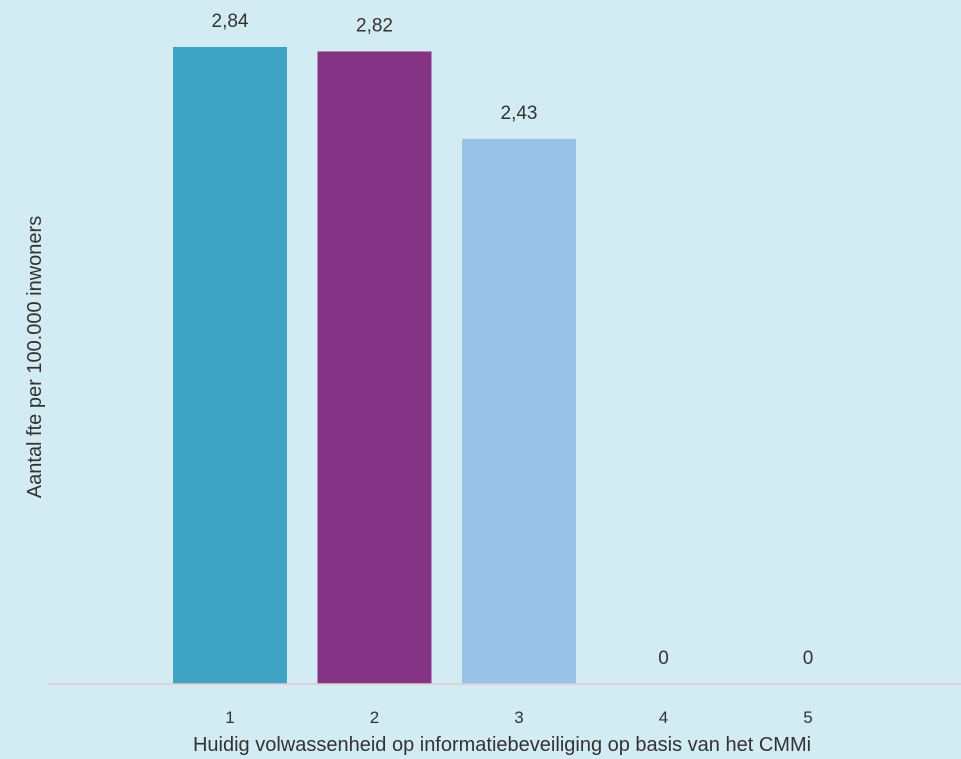  I want to click on value-label-2: 2,82, so click(374, 25).